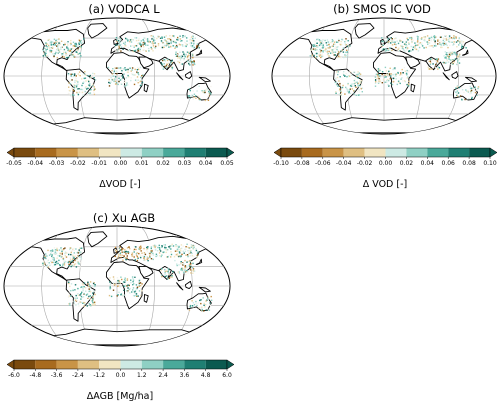  What do you see at coordinates (46, 364) in the screenshot?
I see `colorbar-segment` at bounding box center [46, 364].